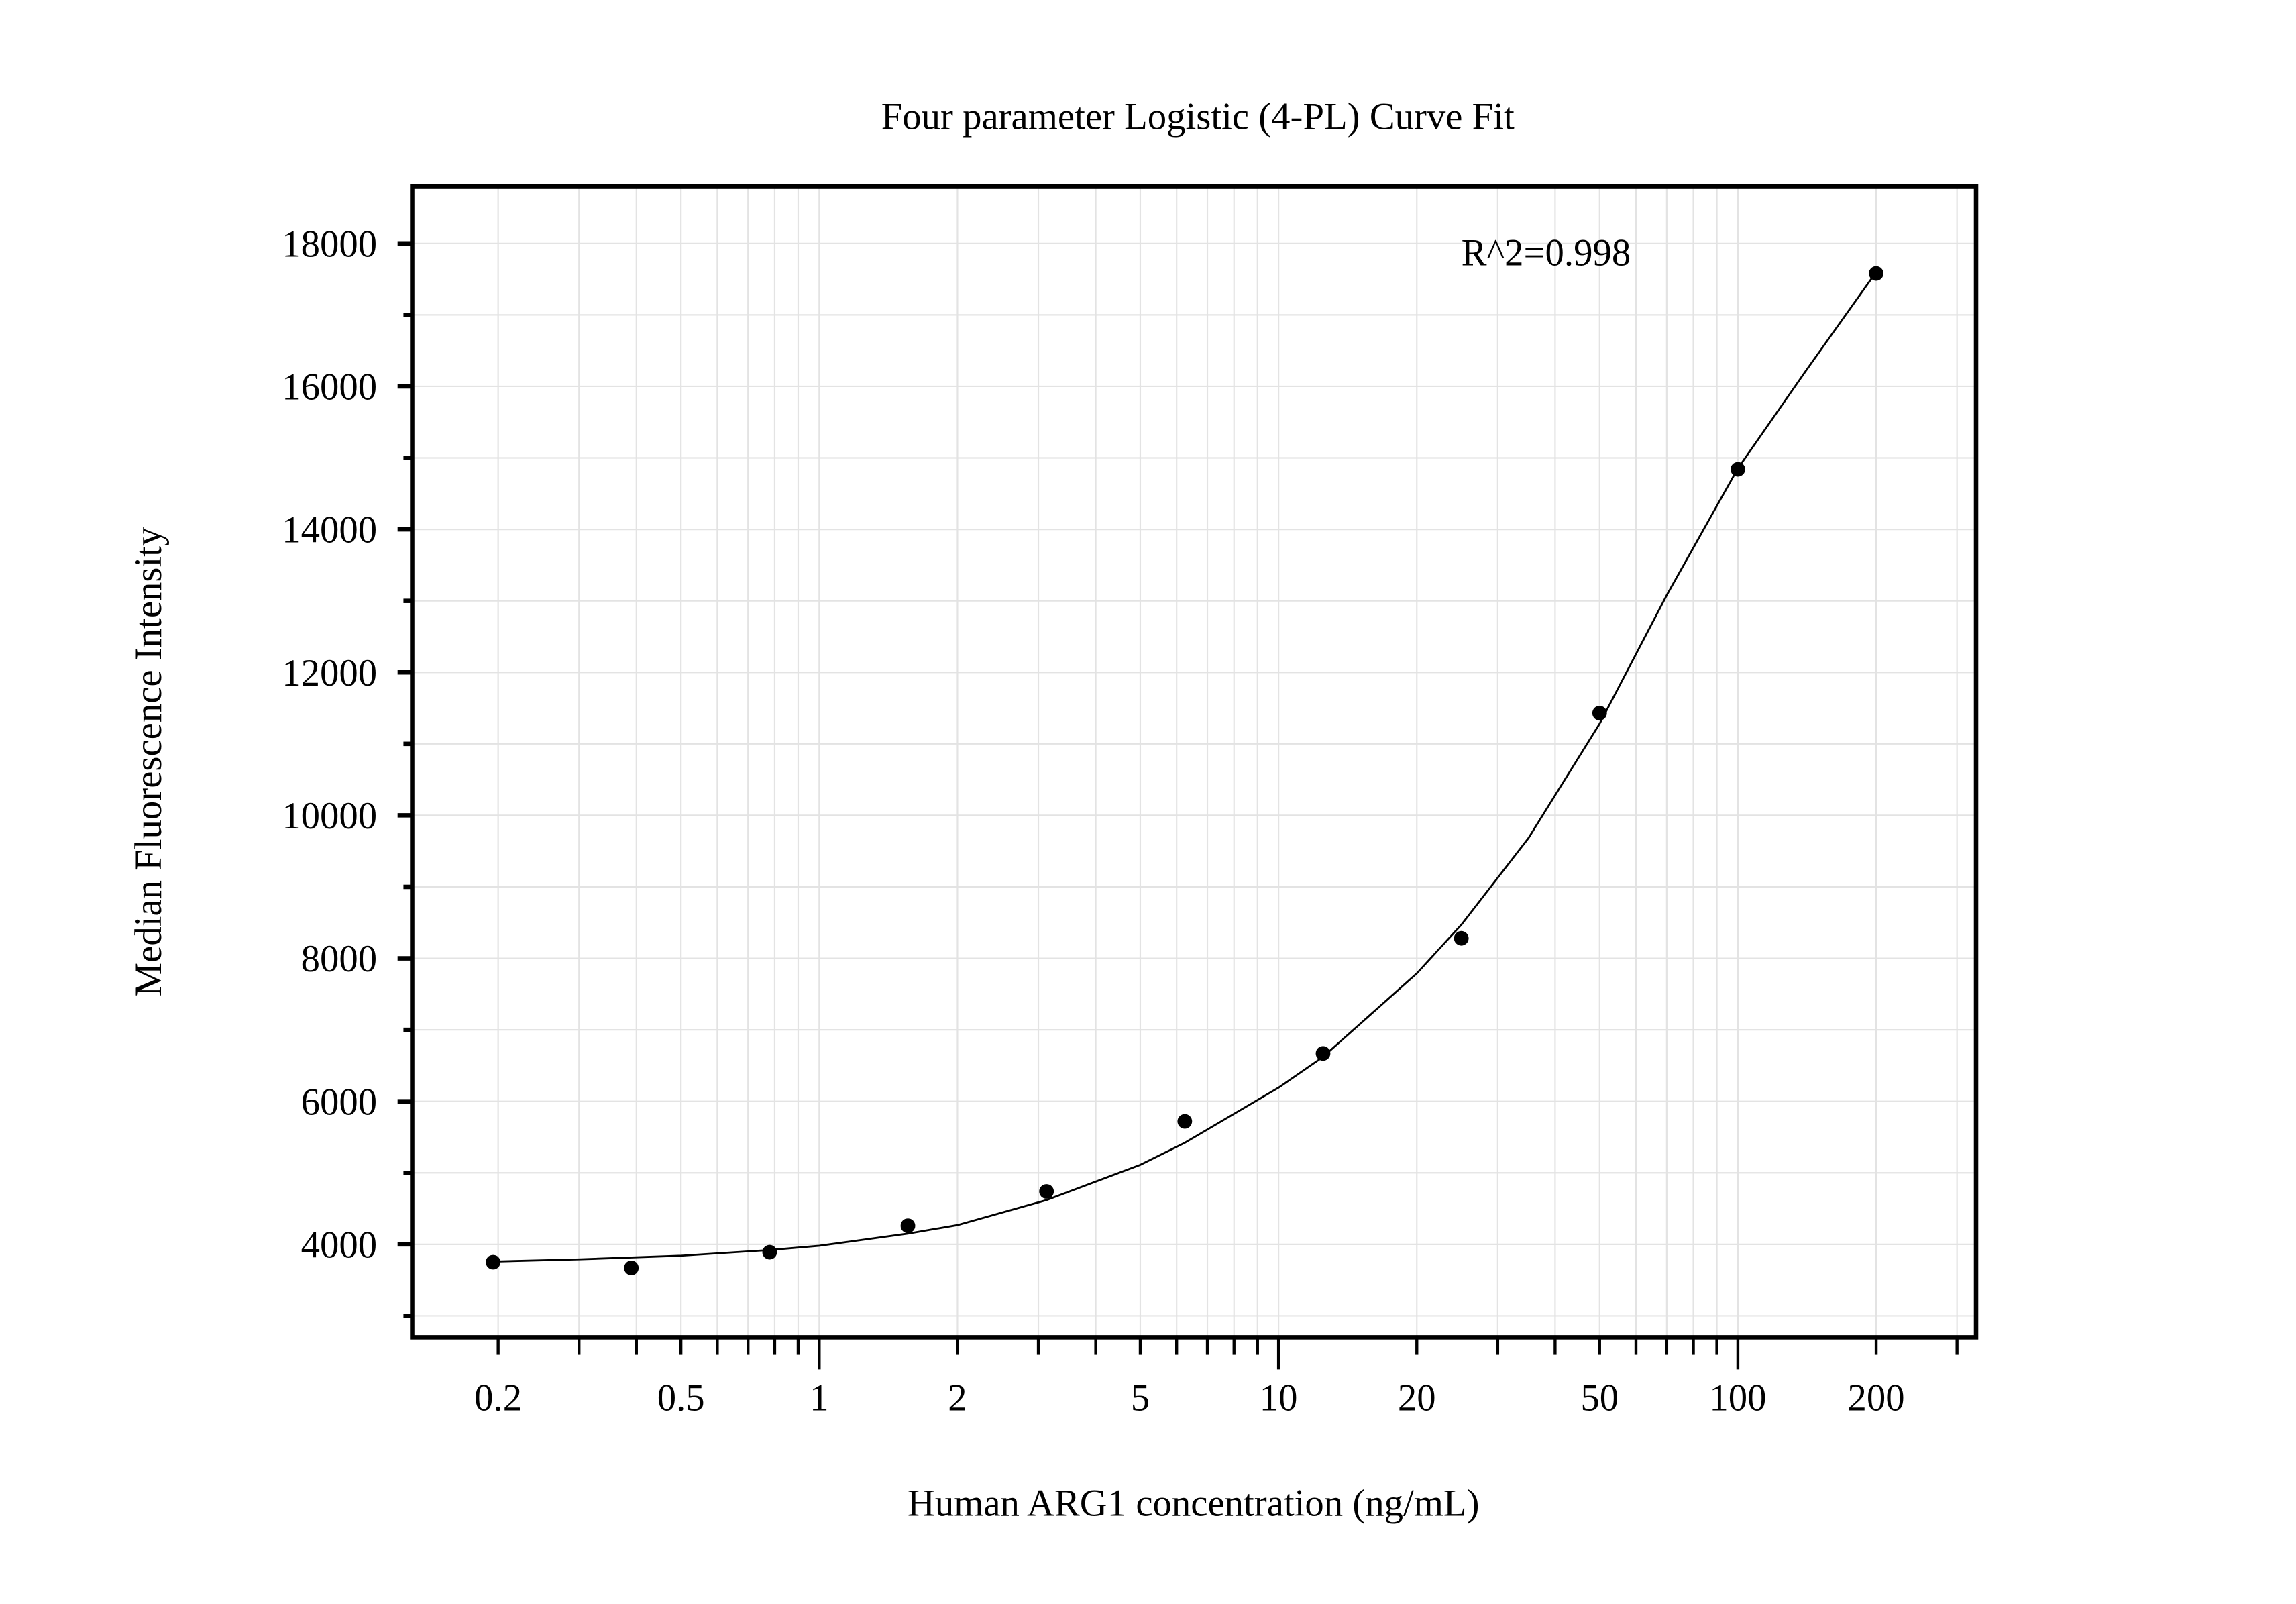 This screenshot has height=1604, width=2296. What do you see at coordinates (148, 762) in the screenshot?
I see `y-axis-label: Median Fluorescence Intensity` at bounding box center [148, 762].